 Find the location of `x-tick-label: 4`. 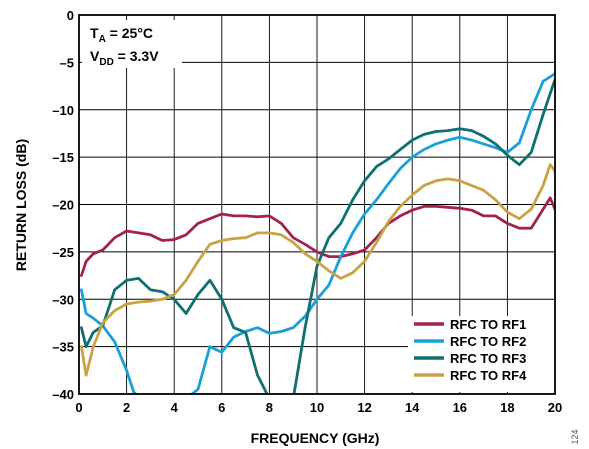

x-tick-label: 4 is located at coordinates (175, 407).